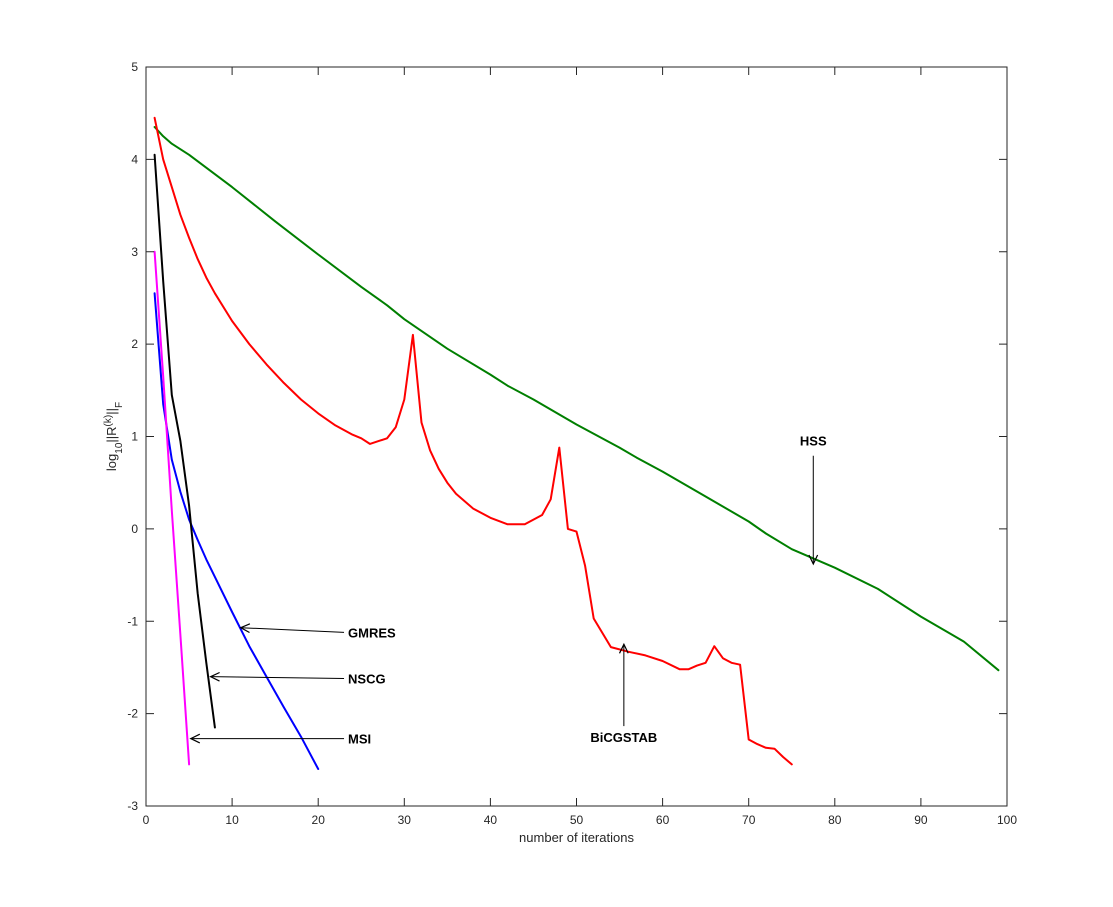 Image resolution: width=1113 pixels, height=907 pixels. Describe the element at coordinates (359, 739) in the screenshot. I see `annotation-msi: MSI` at that location.